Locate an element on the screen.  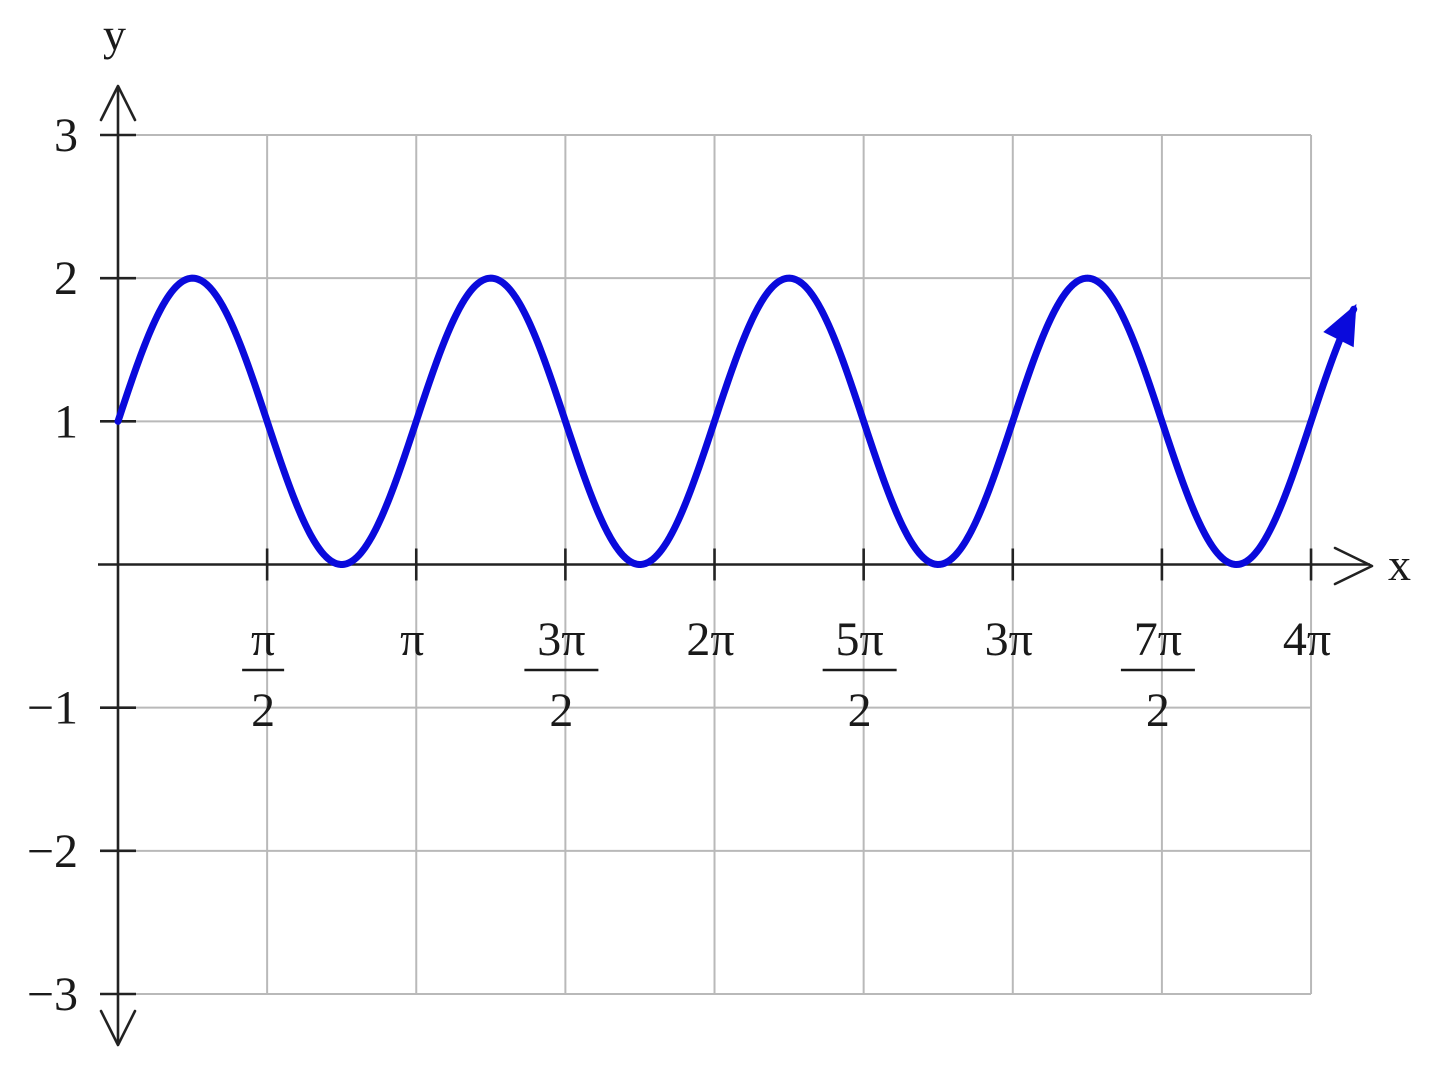
x-tick-label-7: 4π is located at coordinates (1307, 639).